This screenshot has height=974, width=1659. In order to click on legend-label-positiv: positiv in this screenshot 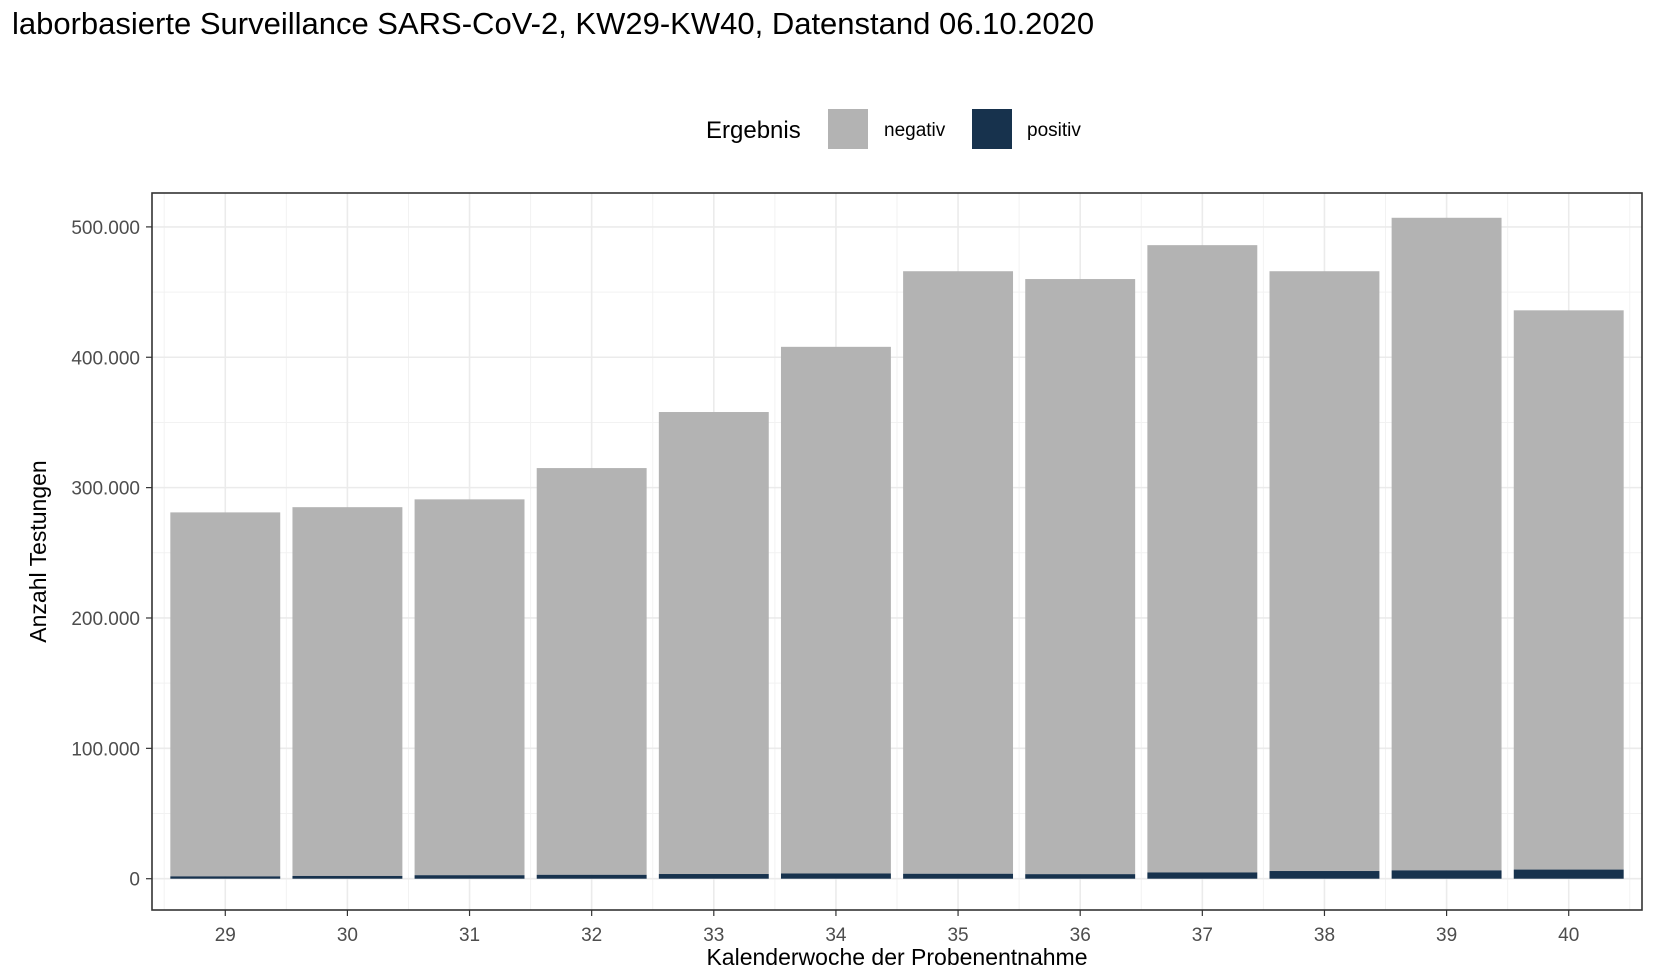, I will do `click(1054, 130)`.